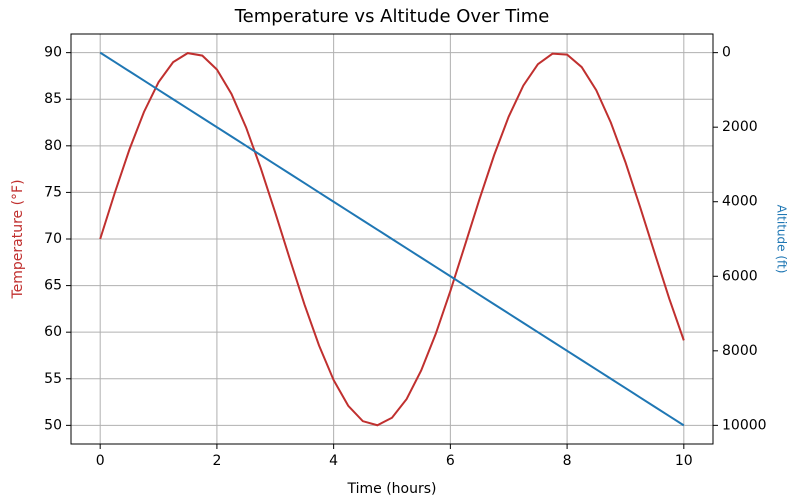 This screenshot has width=788, height=498. Describe the element at coordinates (53, 425) in the screenshot. I see `y-tick-label: 50` at that location.